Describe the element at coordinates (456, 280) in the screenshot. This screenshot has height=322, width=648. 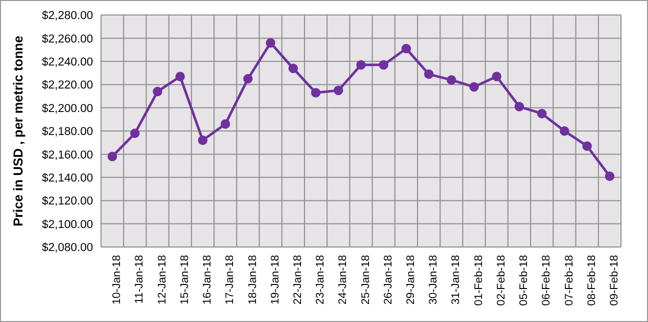
I see `x-tick-label: 31-Jan-18` at that location.